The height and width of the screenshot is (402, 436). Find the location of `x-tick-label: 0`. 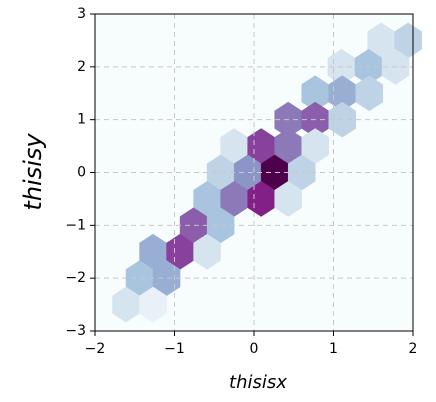

x-tick-label: 0 is located at coordinates (254, 349).